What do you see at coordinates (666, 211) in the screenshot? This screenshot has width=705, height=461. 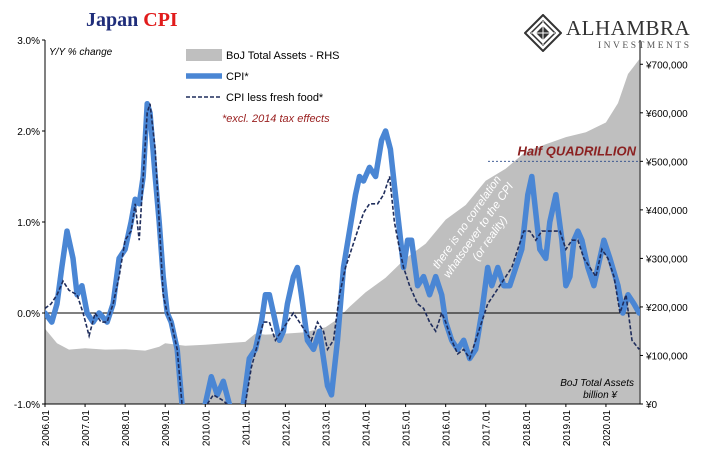 I see `right-tick-label: ¥400,000` at bounding box center [666, 211].